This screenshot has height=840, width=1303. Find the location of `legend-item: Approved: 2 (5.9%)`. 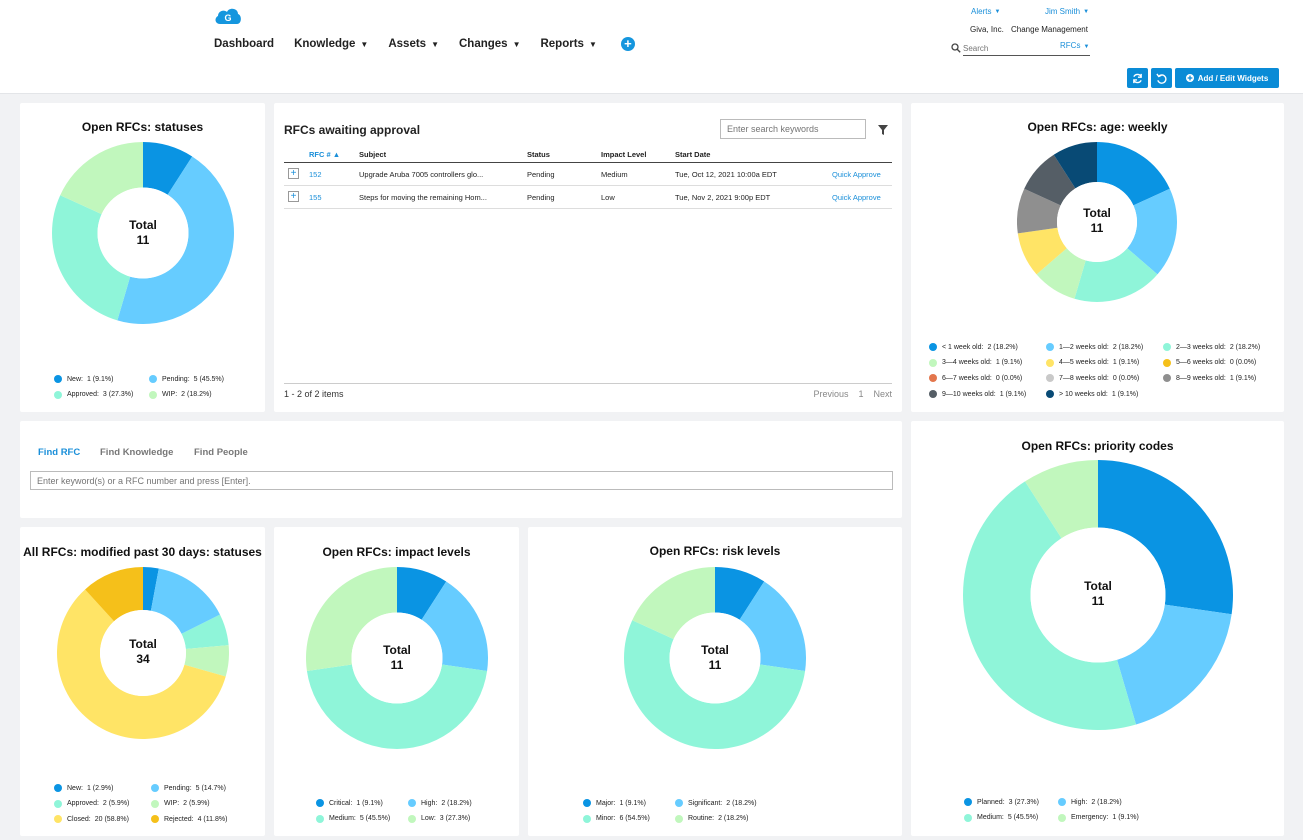

legend-item: Approved: 2 (5.9%) is located at coordinates (91, 803).